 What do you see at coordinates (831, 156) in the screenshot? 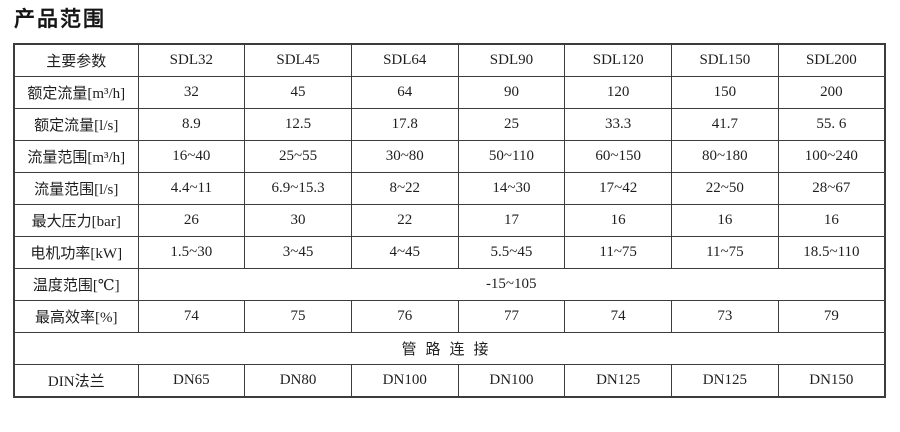
I see `value-cell: 100~240` at bounding box center [831, 156].